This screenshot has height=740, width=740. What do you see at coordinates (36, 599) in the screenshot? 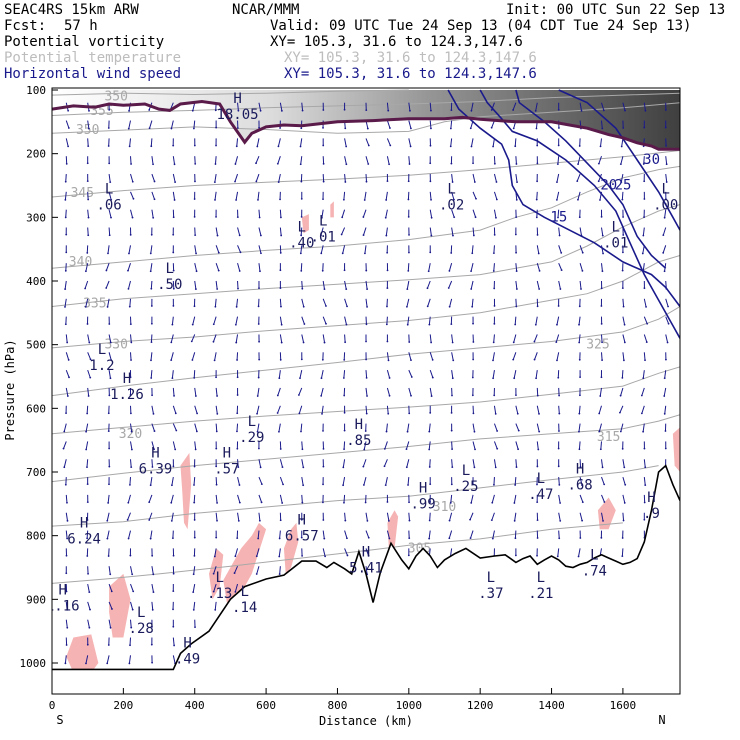
I see `y-tick-label: 900` at bounding box center [36, 599].